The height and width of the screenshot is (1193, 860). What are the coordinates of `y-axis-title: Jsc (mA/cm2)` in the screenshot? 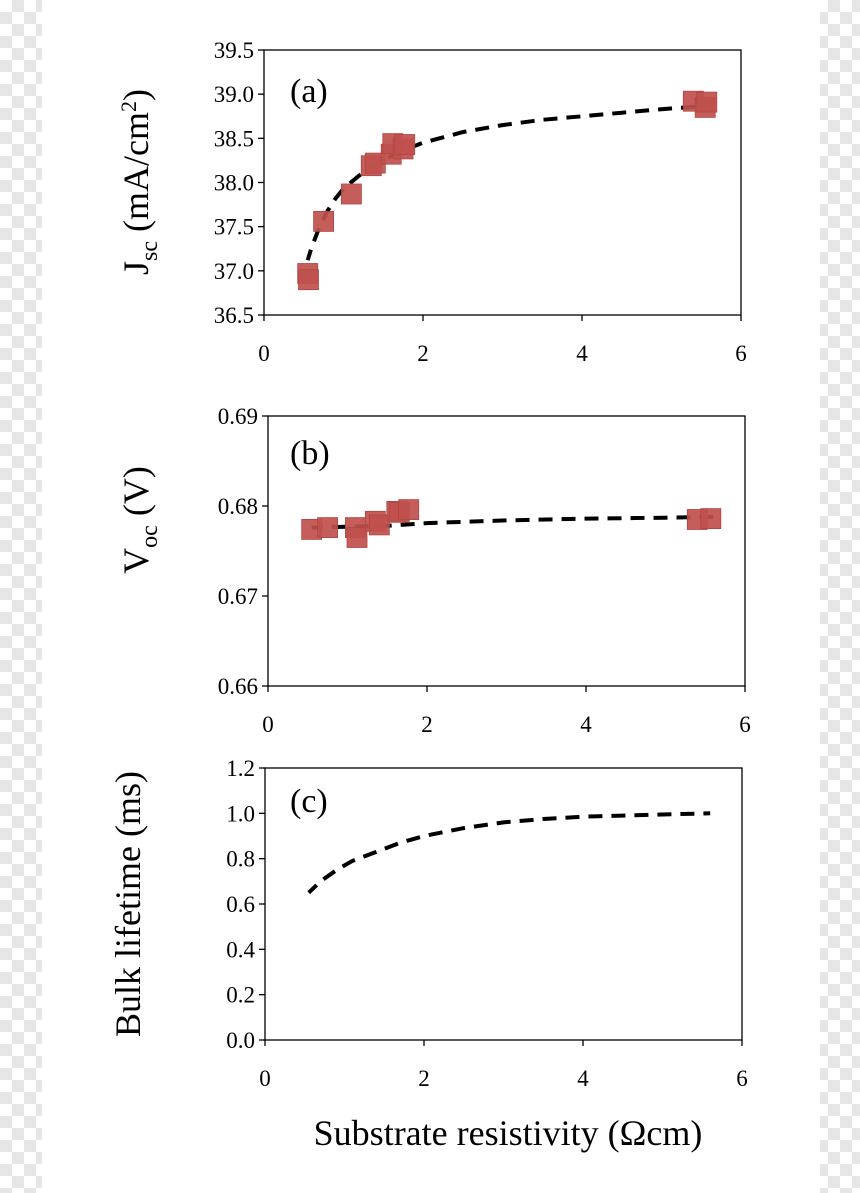 It's located at (139, 182).